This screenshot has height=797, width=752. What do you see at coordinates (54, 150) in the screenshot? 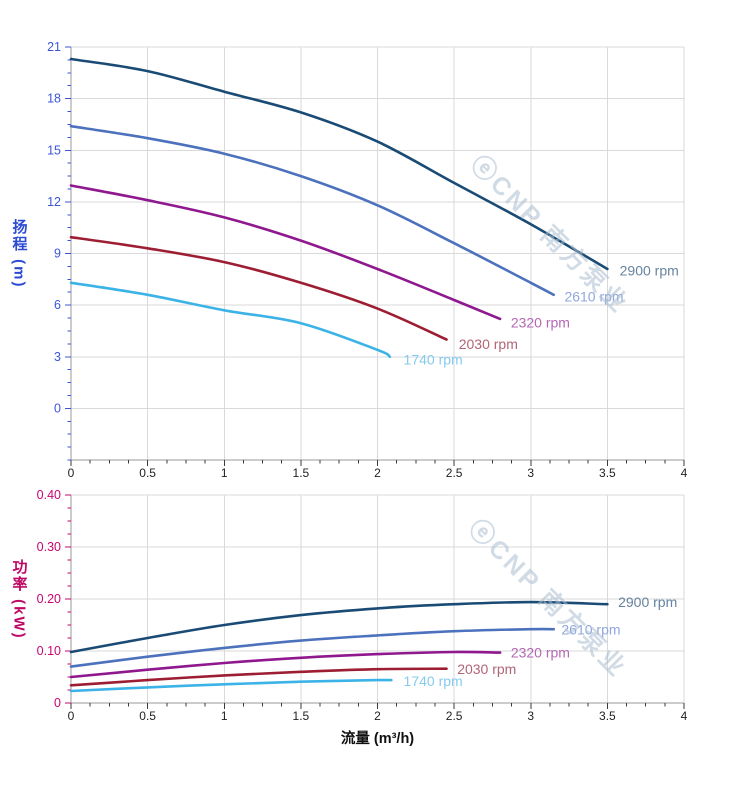
I see `y-tick-label: 15` at bounding box center [54, 150].